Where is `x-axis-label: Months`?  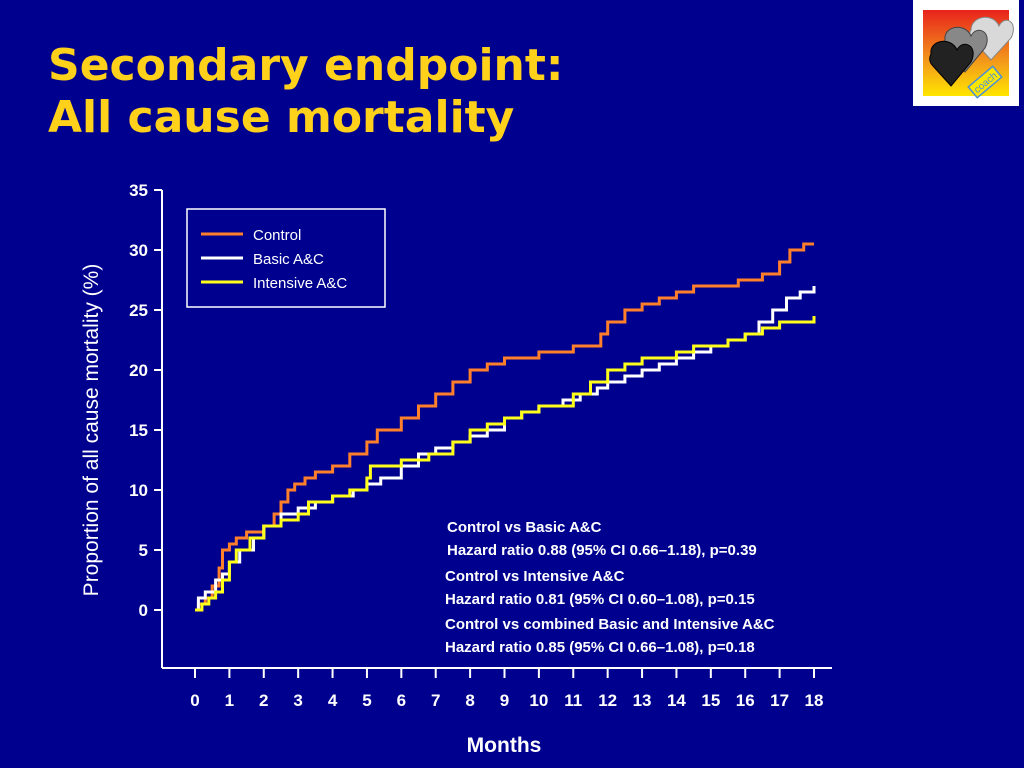 x-axis-label: Months is located at coordinates (504, 745).